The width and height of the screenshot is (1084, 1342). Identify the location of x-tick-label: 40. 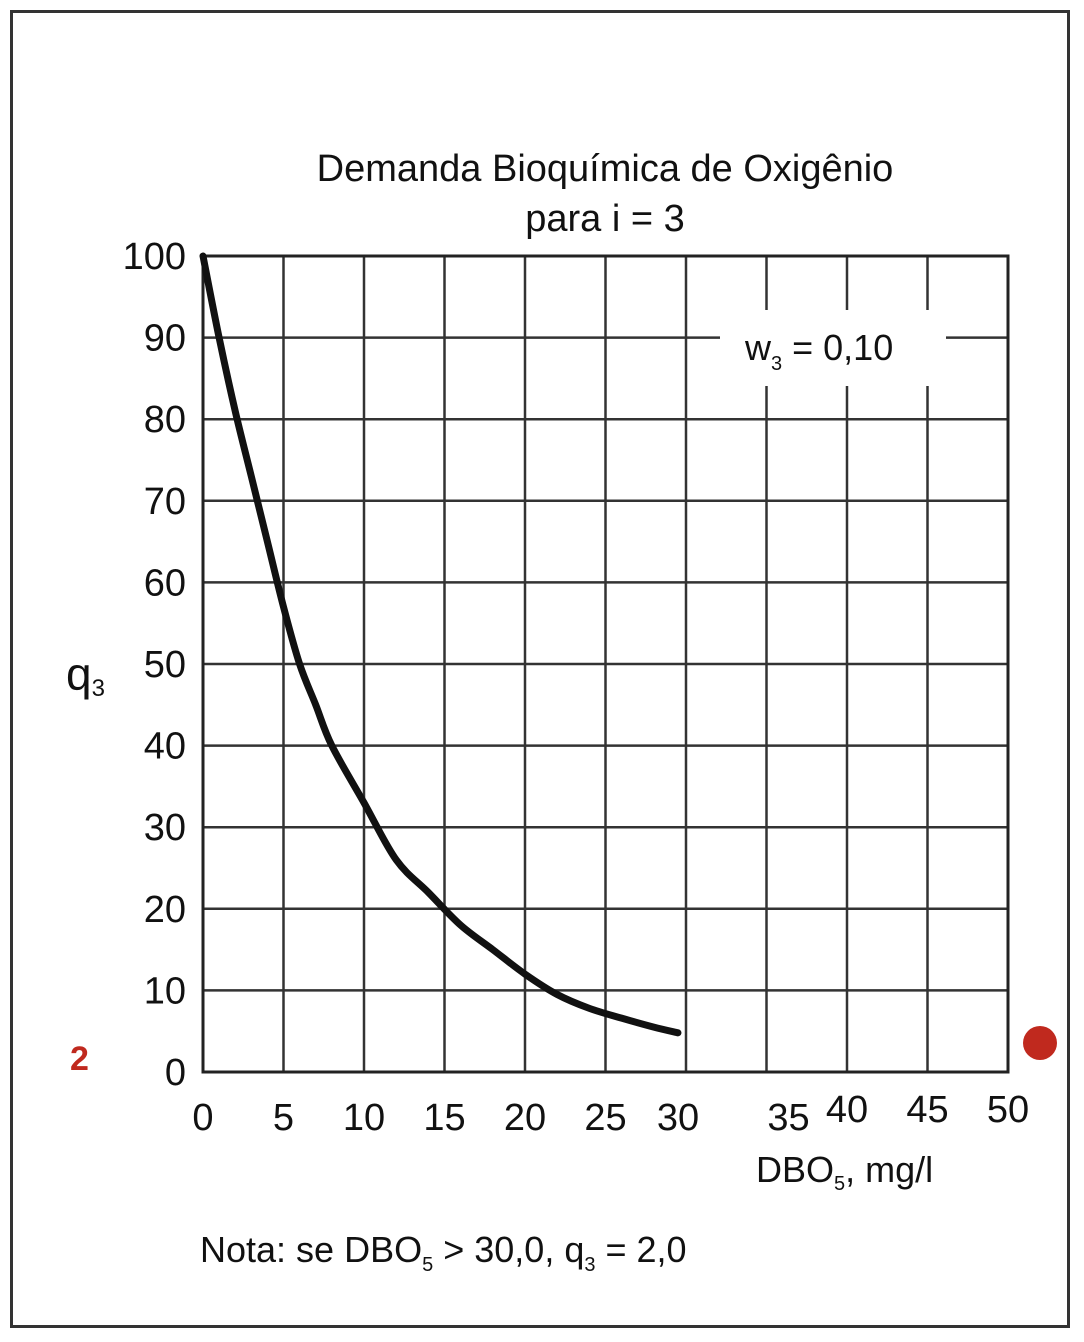
(847, 1110).